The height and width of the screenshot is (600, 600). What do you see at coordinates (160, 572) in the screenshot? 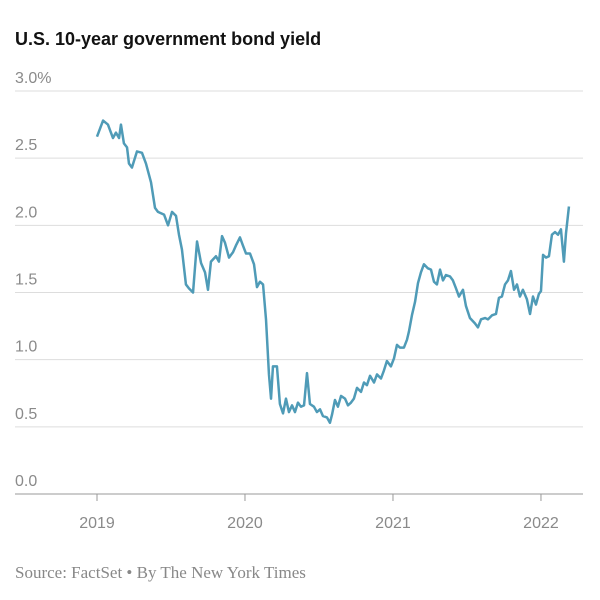
I see `source-note: Source: FactSet • By The New York Times` at bounding box center [160, 572].